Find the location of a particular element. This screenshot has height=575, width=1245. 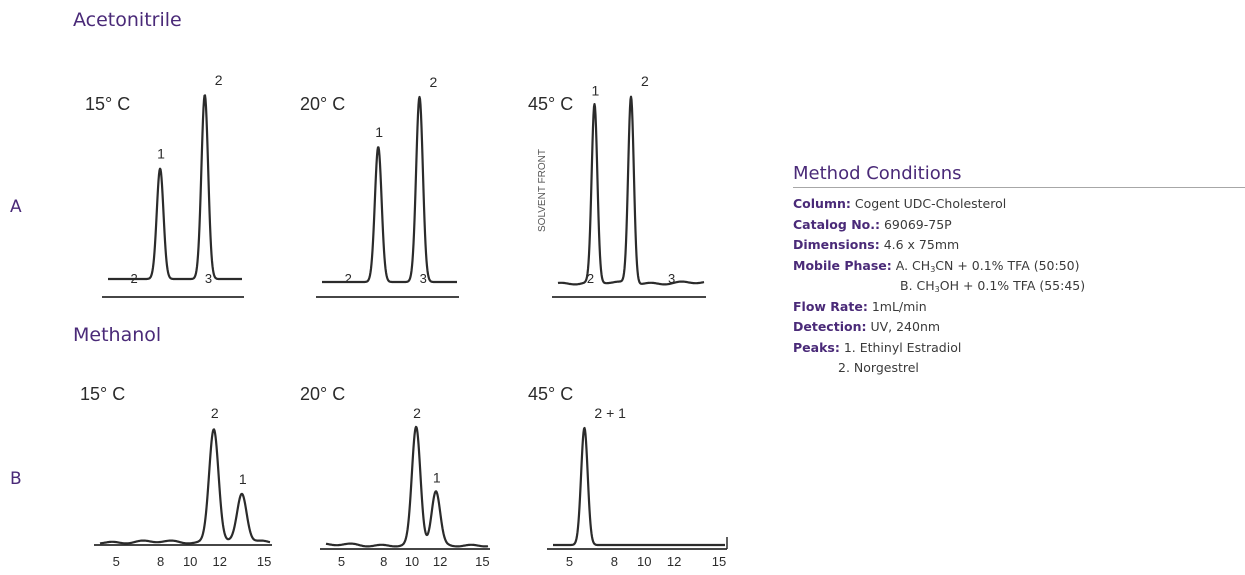

chromatogram-panel-2: 20° C 1 2 2 3 is located at coordinates (379, 186).